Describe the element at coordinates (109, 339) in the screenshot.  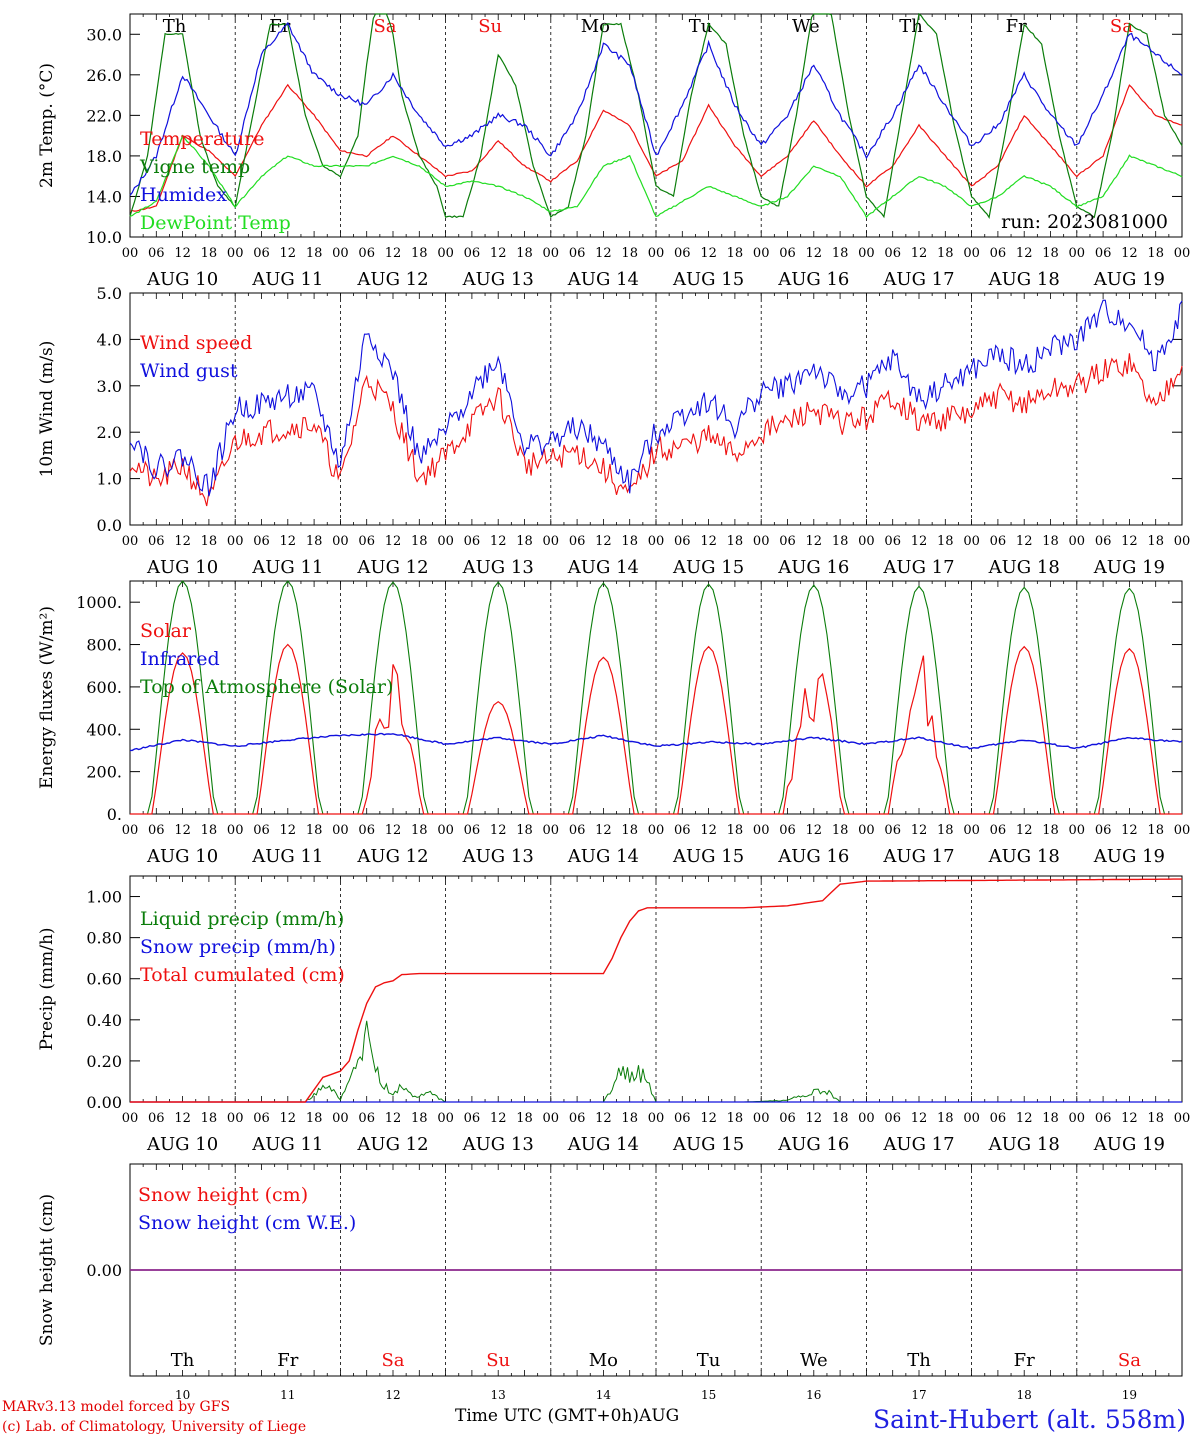
I see `y-tick-label: 4.0` at that location.